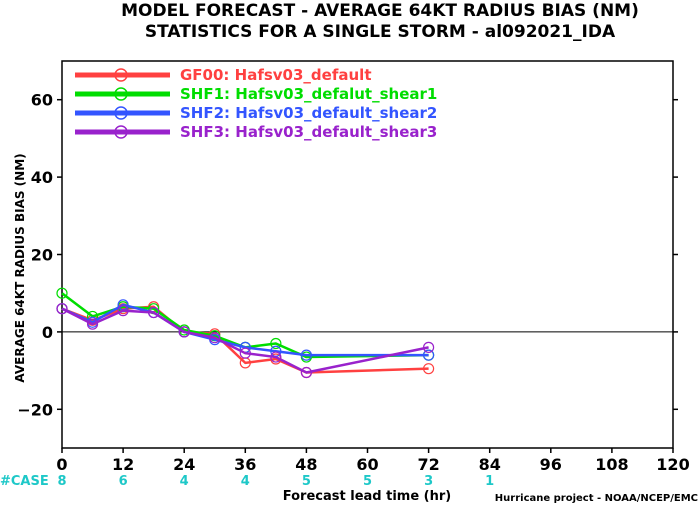 The height and width of the screenshot is (506, 700). Describe the element at coordinates (308, 94) in the screenshot. I see `legend-label-2: SHF1: Hafsv03_defalut_shear1` at that location.